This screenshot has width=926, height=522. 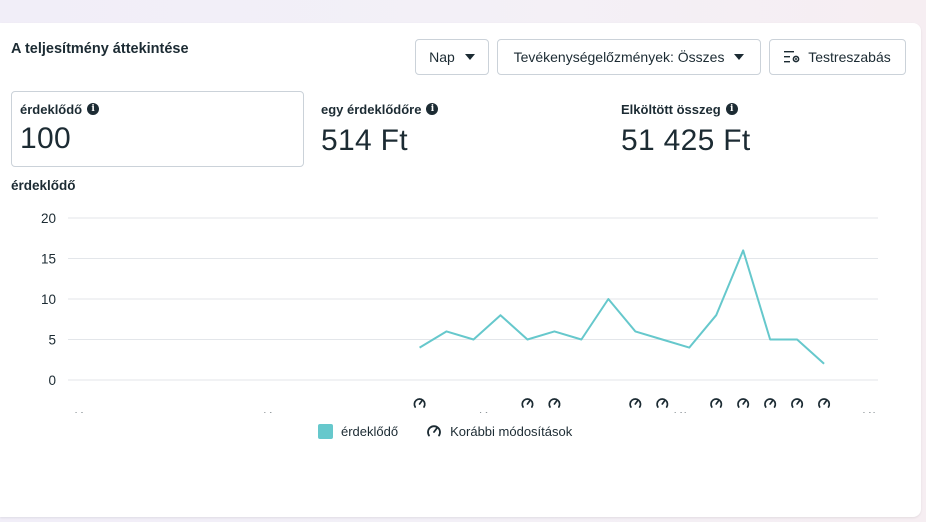 I want to click on y-tick-label: 20, so click(x=48, y=218).